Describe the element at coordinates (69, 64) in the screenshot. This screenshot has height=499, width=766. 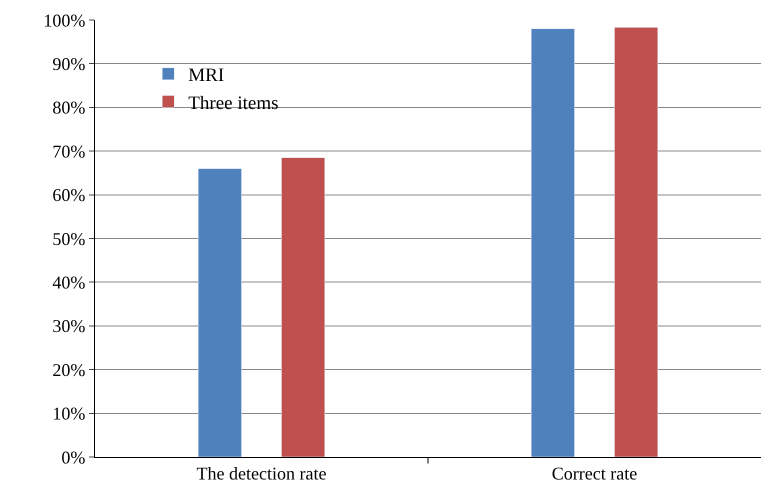
I see `y-tick-label: 90%` at that location.